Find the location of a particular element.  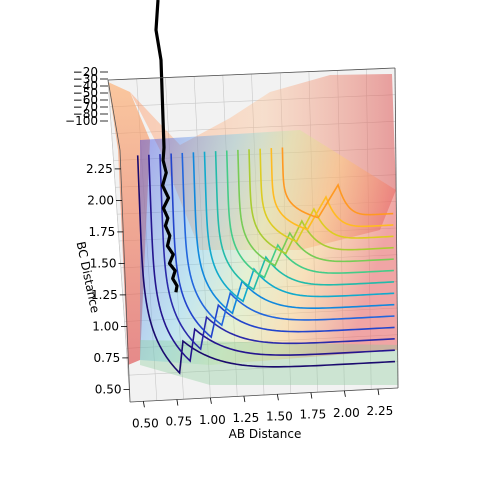

x-tick-label: 1.75 is located at coordinates (313, 415).